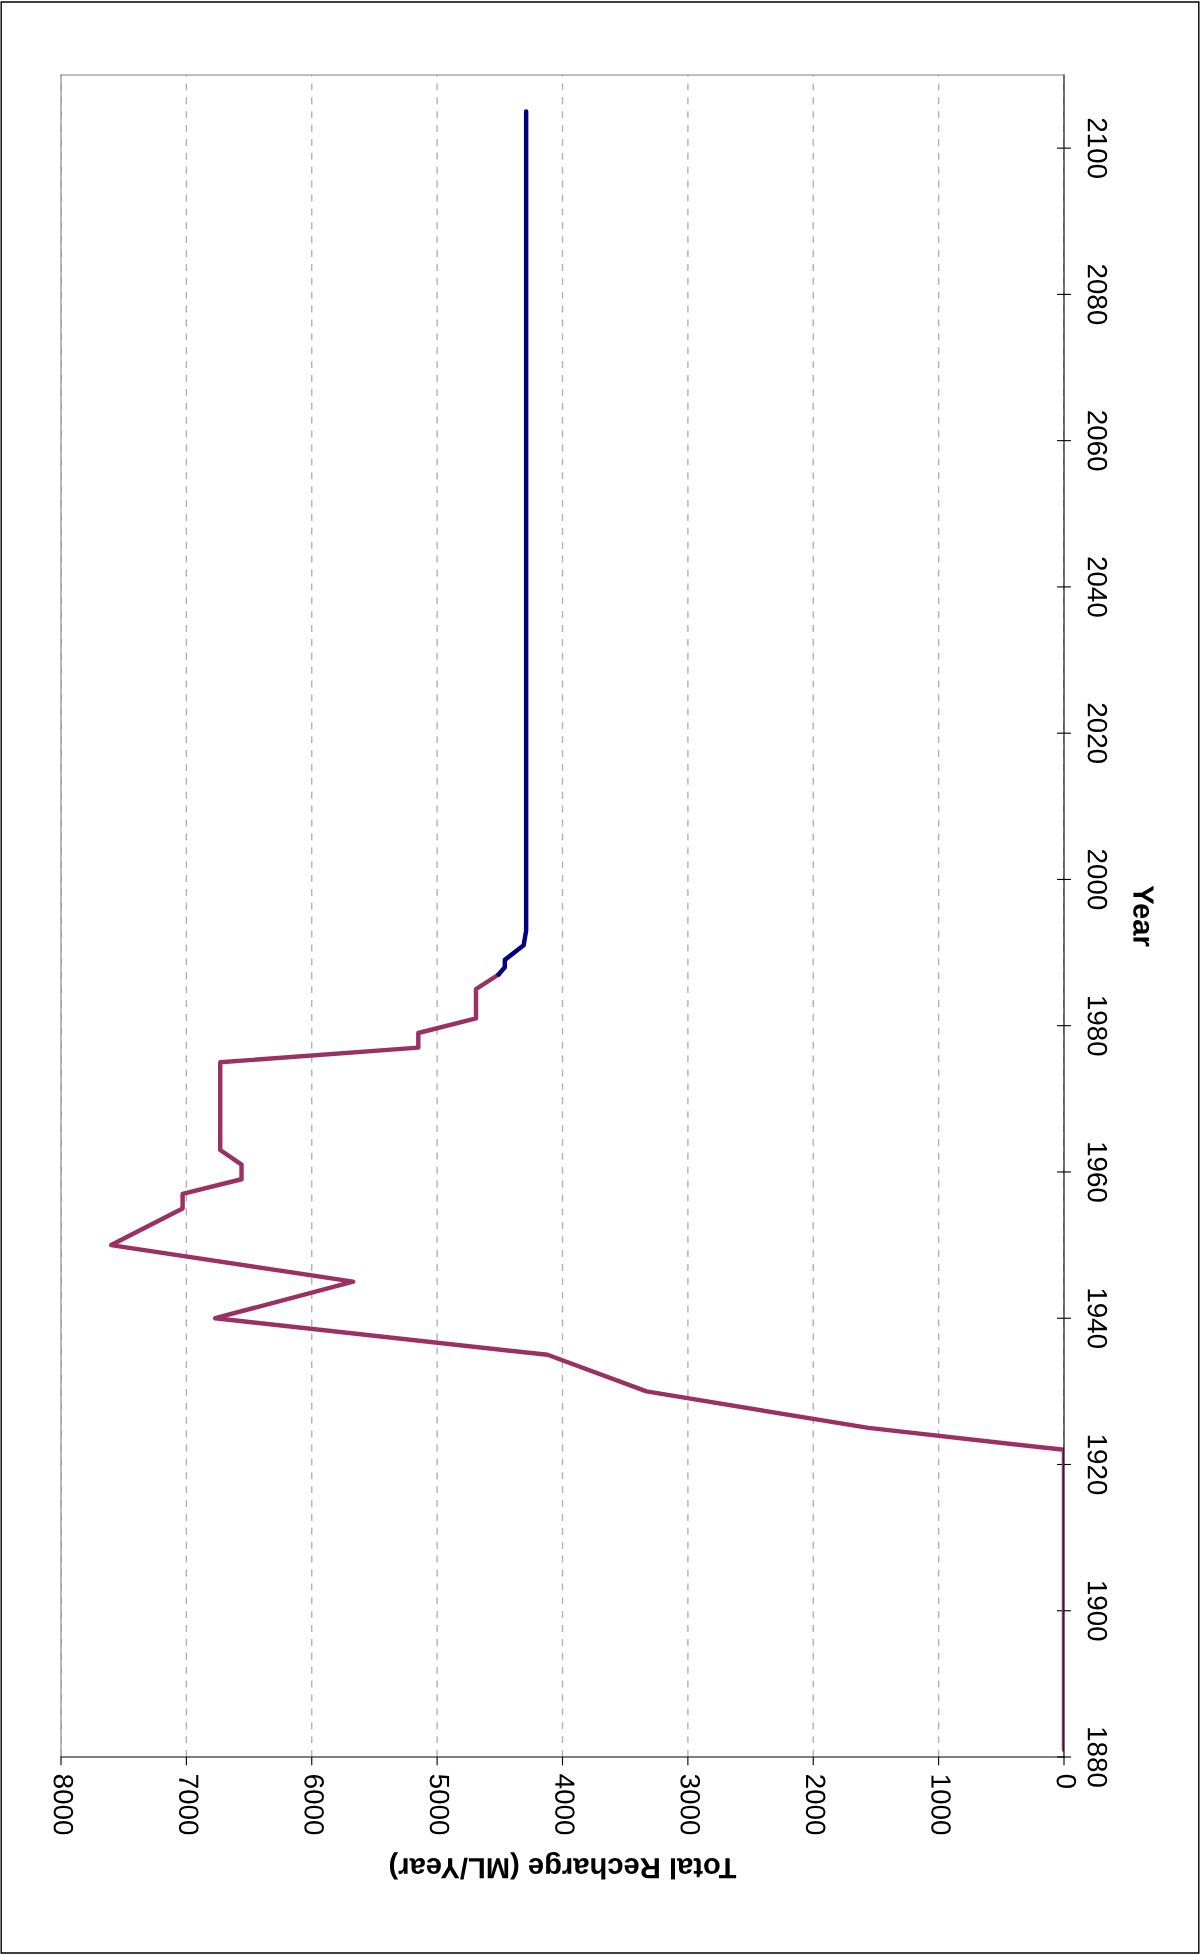  What do you see at coordinates (1097, 294) in the screenshot?
I see `y-tick-label: 2080` at bounding box center [1097, 294].